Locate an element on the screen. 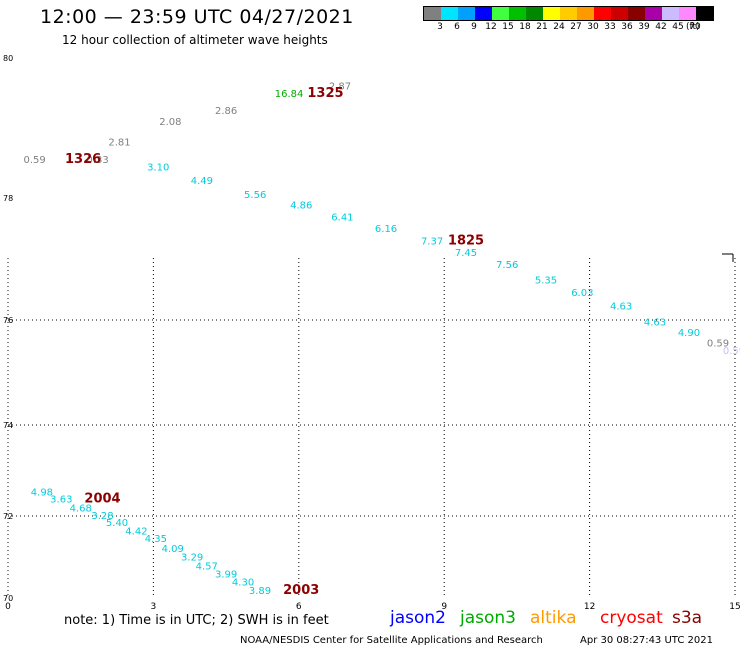 The width and height of the screenshot is (740, 650). pass-time-label: 1825 is located at coordinates (466, 240).